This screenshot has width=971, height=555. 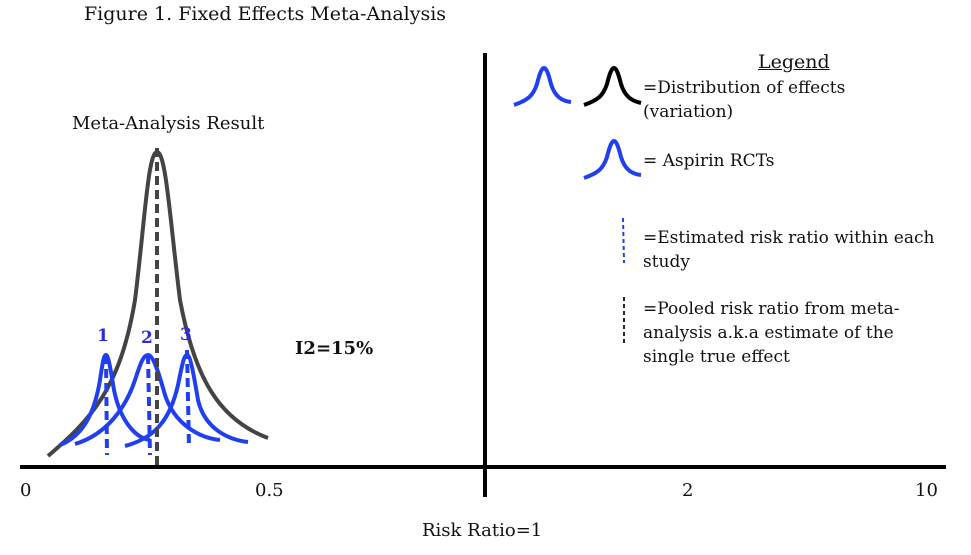 What do you see at coordinates (149, 405) in the screenshot?
I see `study-2-estimate-line` at bounding box center [149, 405].